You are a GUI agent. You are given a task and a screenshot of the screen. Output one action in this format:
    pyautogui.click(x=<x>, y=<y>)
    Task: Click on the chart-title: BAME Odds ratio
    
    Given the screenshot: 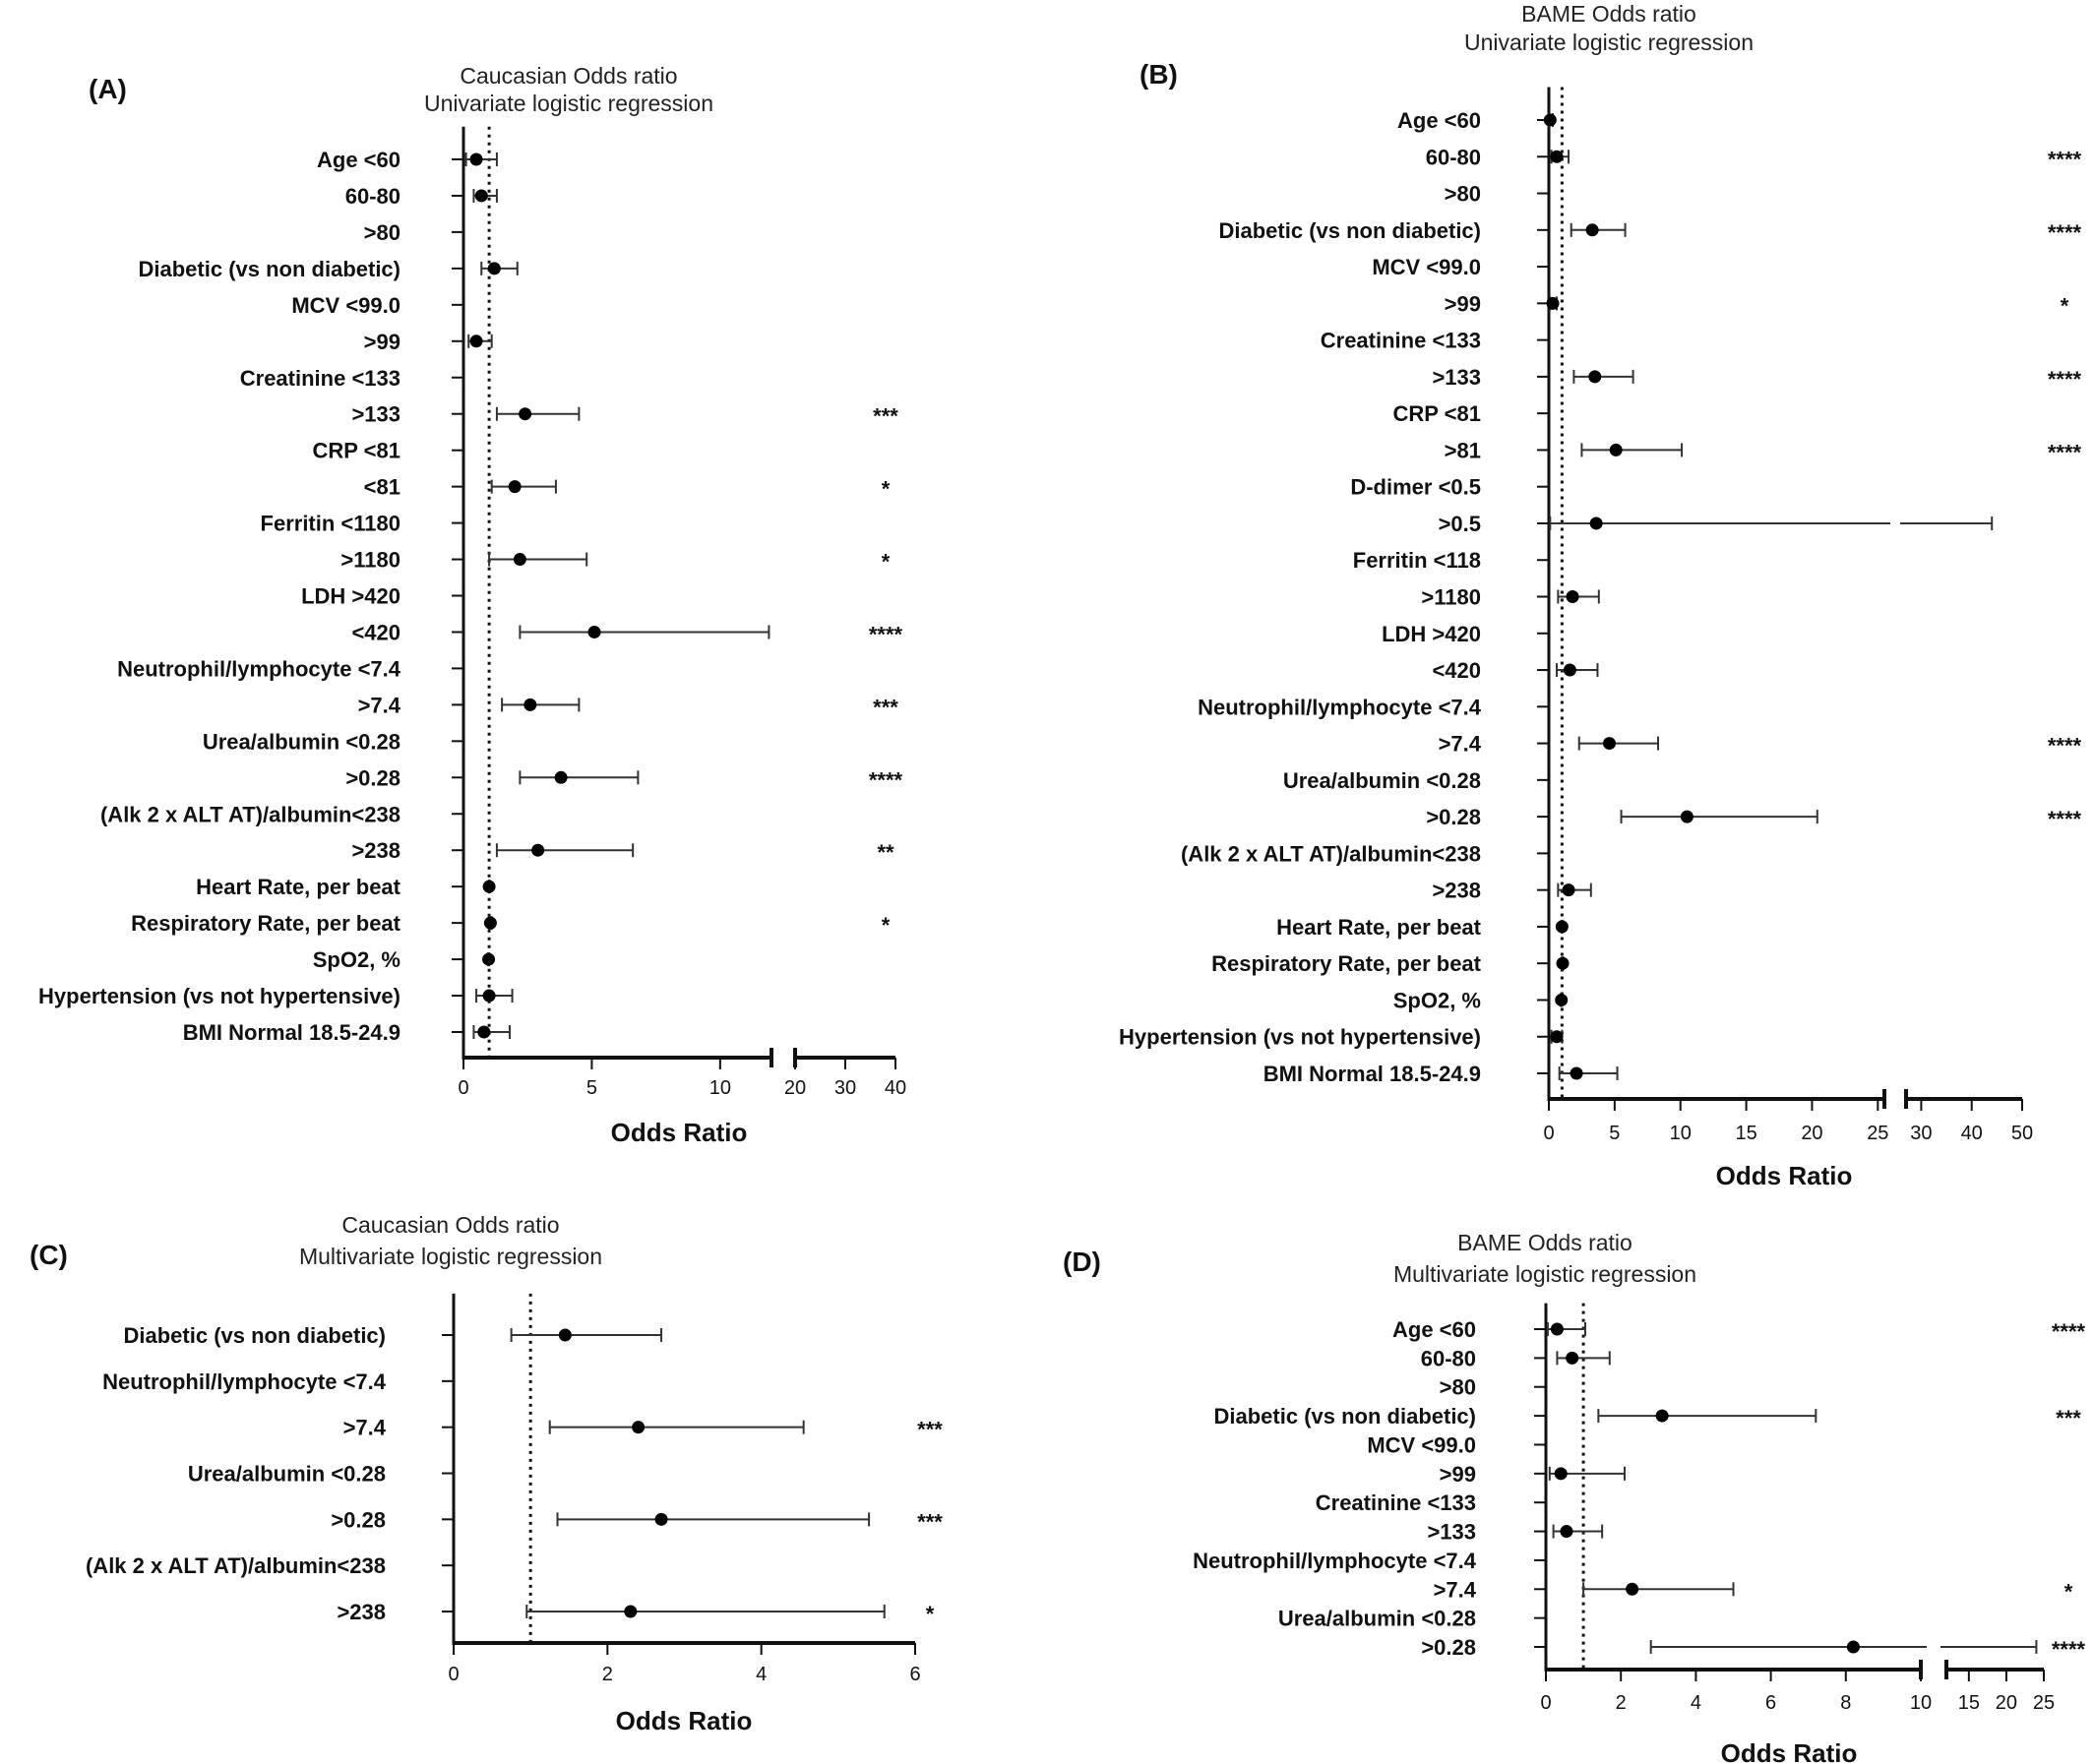 What is the action you would take?
    pyautogui.click(x=1608, y=14)
    